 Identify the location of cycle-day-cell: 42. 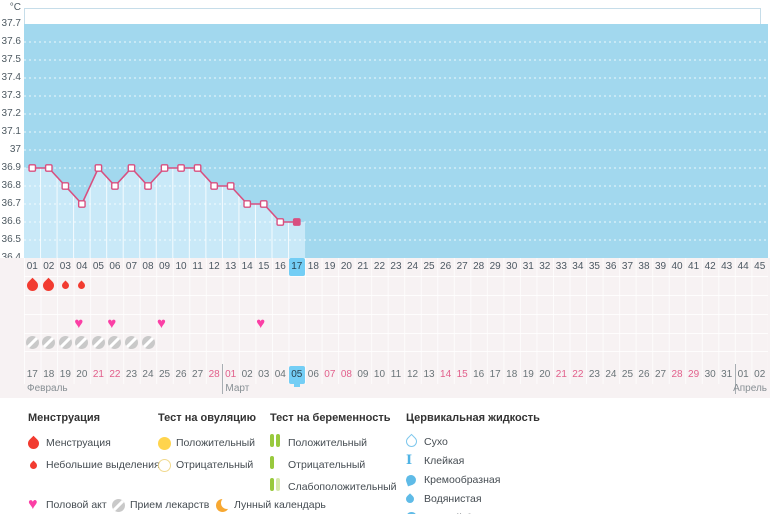
(710, 266).